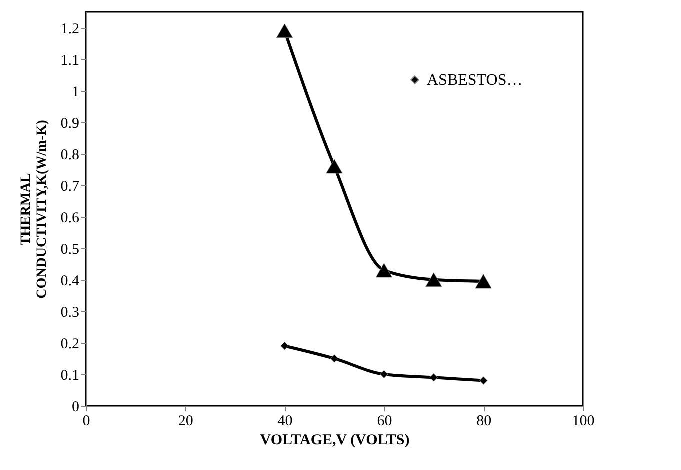  Describe the element at coordinates (70, 344) in the screenshot. I see `y-tick-label: 0.2` at that location.